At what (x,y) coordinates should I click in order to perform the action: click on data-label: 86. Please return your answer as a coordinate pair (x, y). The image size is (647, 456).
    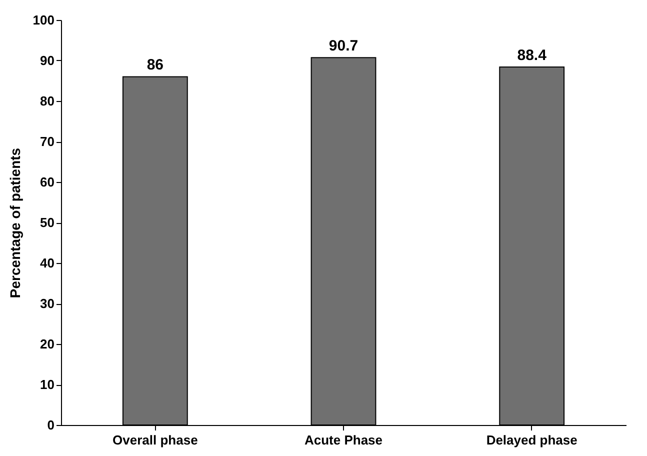
    Looking at the image, I should click on (155, 65).